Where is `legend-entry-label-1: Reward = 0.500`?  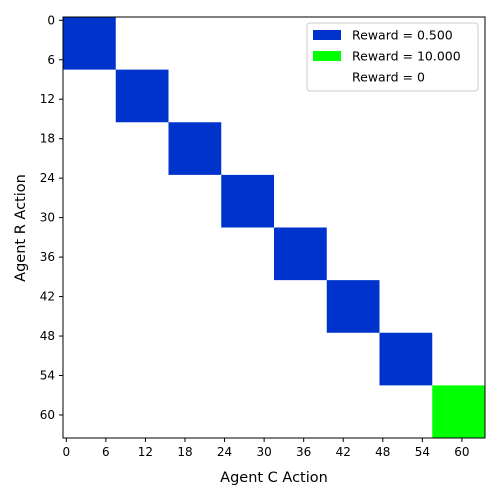
legend-entry-label-1: Reward = 0.500 is located at coordinates (402, 35).